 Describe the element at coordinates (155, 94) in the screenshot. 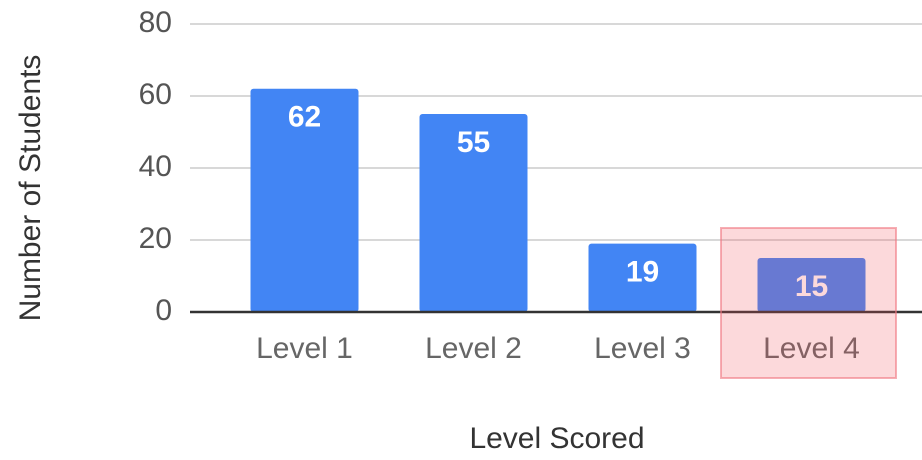

I see `y-tick-label: 60` at that location.